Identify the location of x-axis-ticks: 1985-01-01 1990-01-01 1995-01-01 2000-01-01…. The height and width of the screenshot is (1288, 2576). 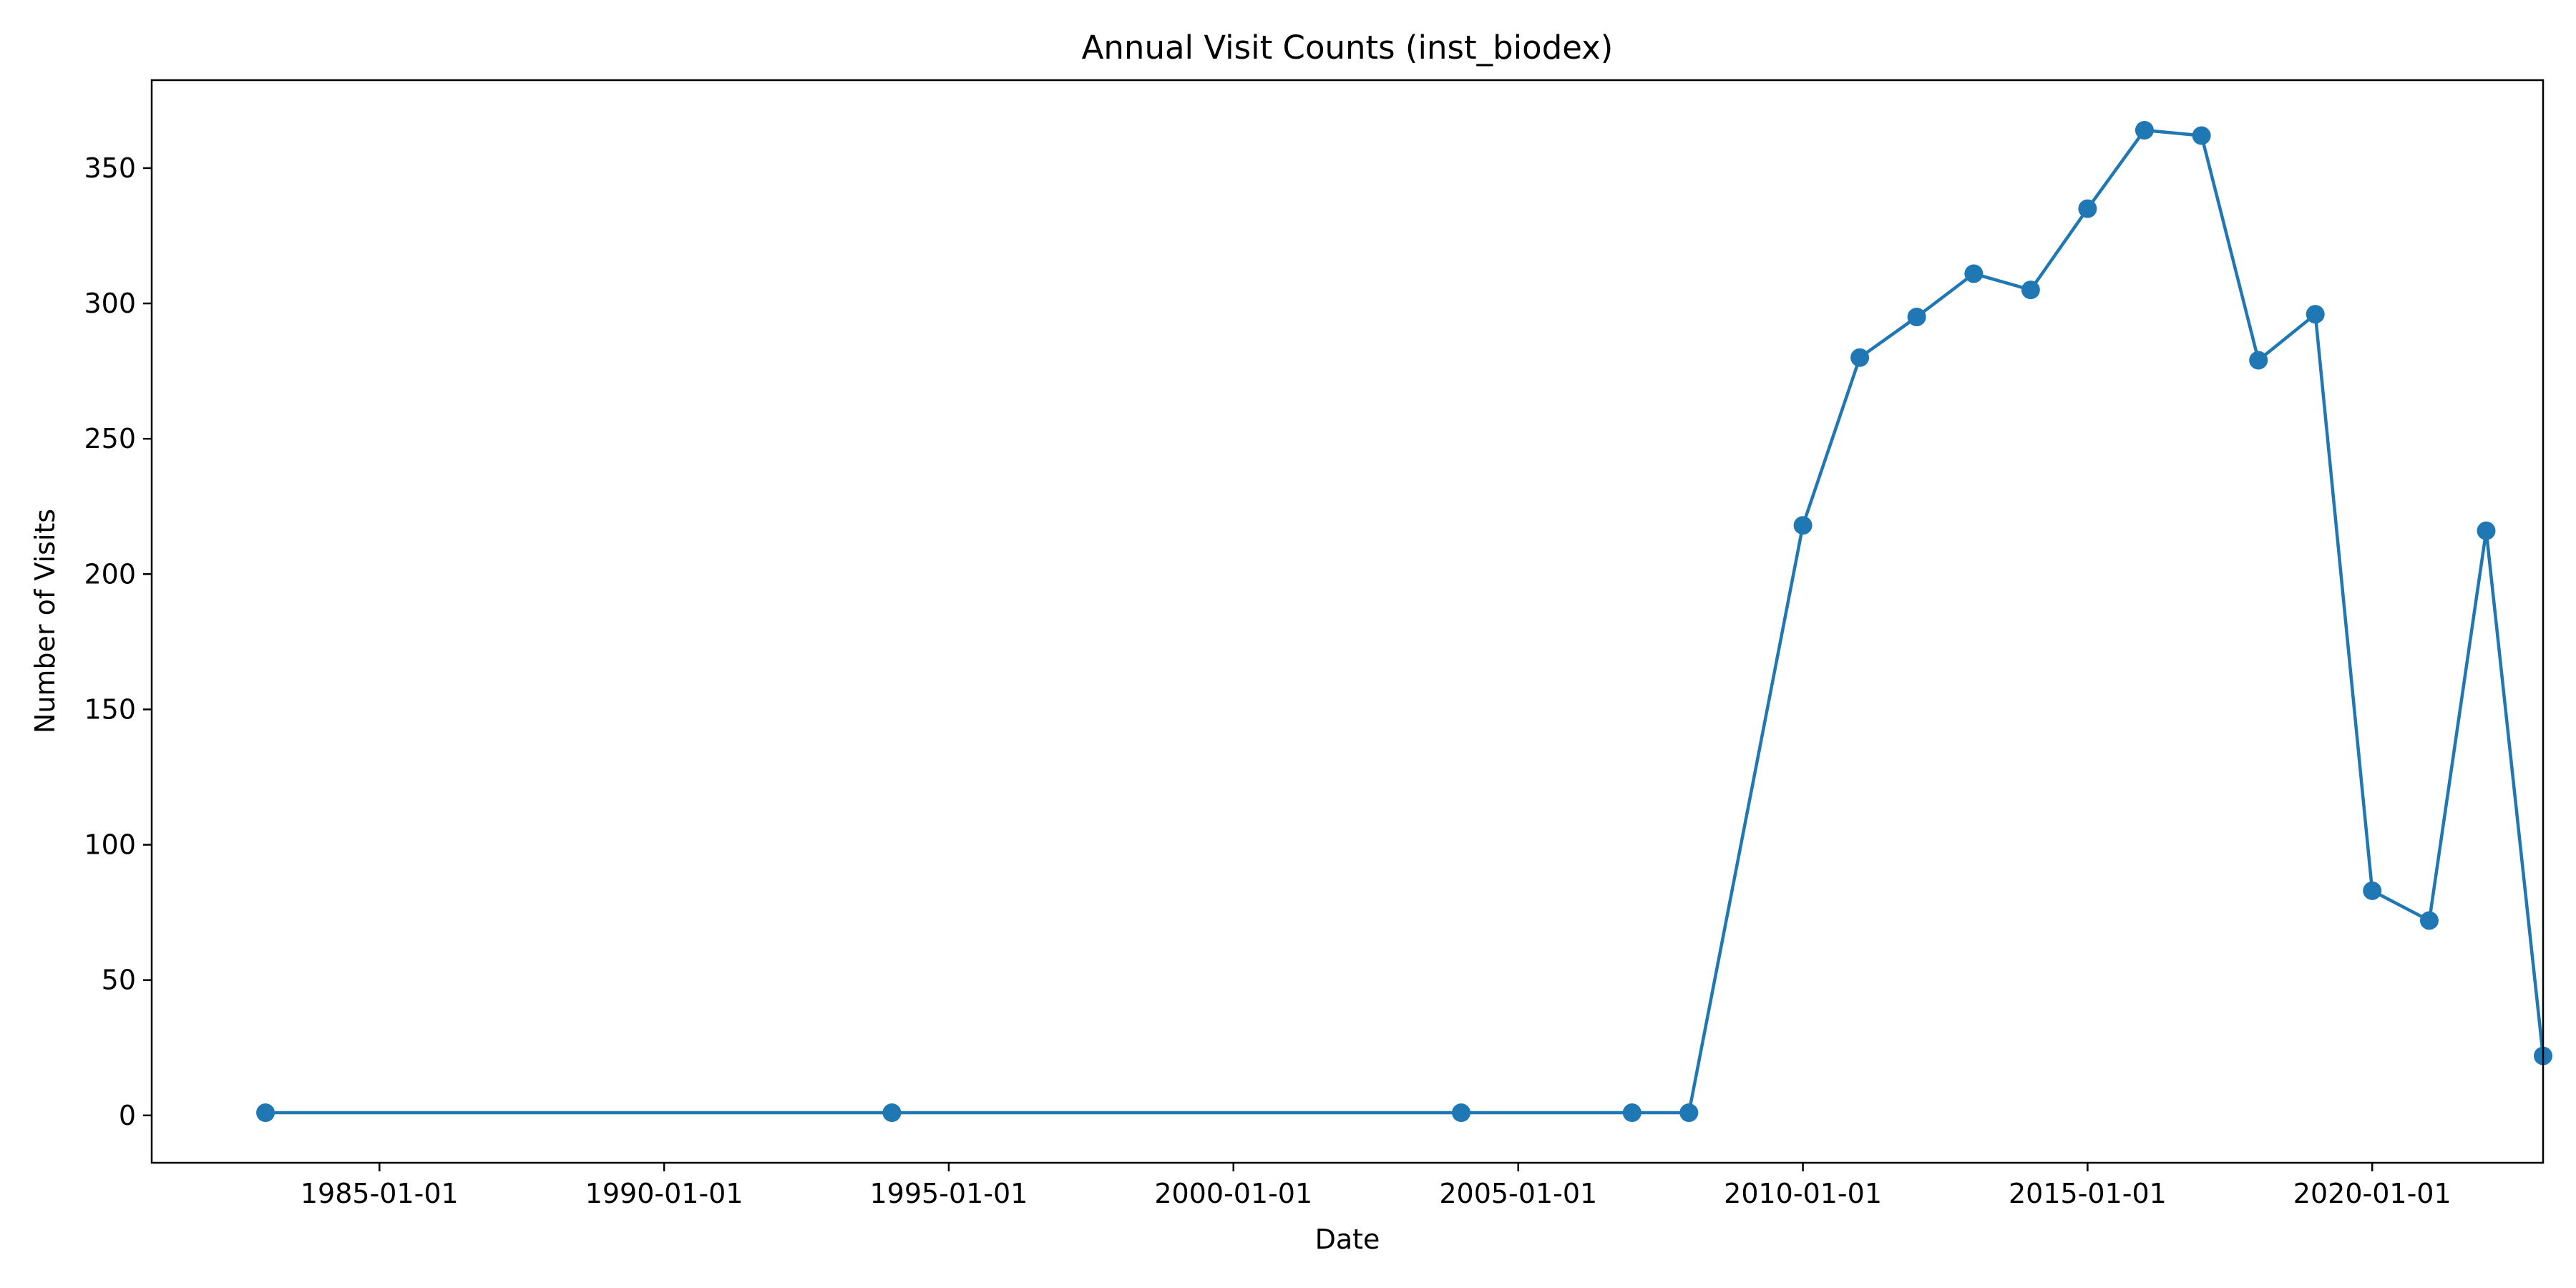
(1376, 1186).